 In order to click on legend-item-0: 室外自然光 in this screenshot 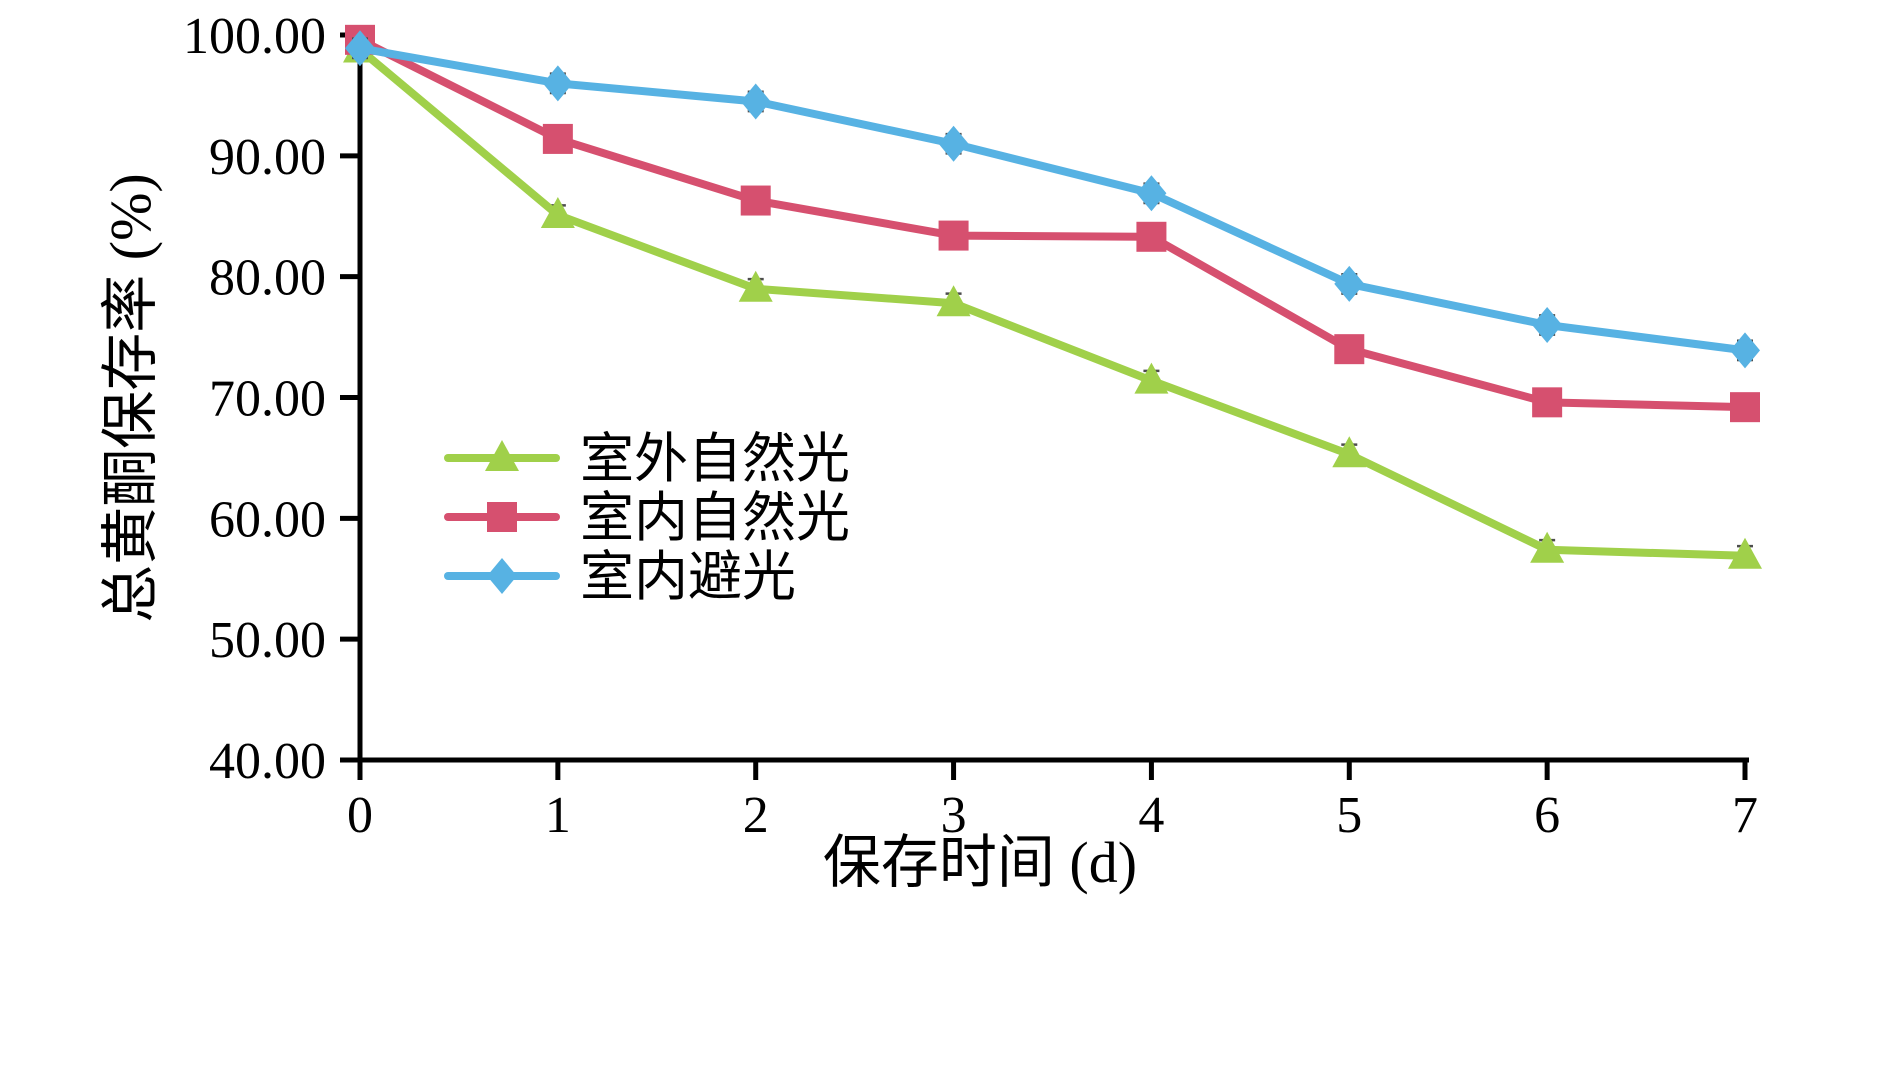, I will do `click(647, 459)`.